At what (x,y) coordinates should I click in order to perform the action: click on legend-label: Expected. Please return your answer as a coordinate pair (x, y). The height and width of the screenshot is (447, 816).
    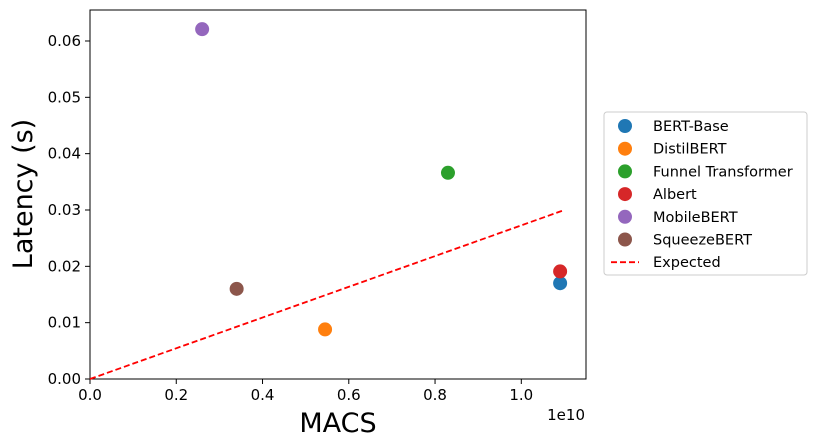
    Looking at the image, I should click on (687, 263).